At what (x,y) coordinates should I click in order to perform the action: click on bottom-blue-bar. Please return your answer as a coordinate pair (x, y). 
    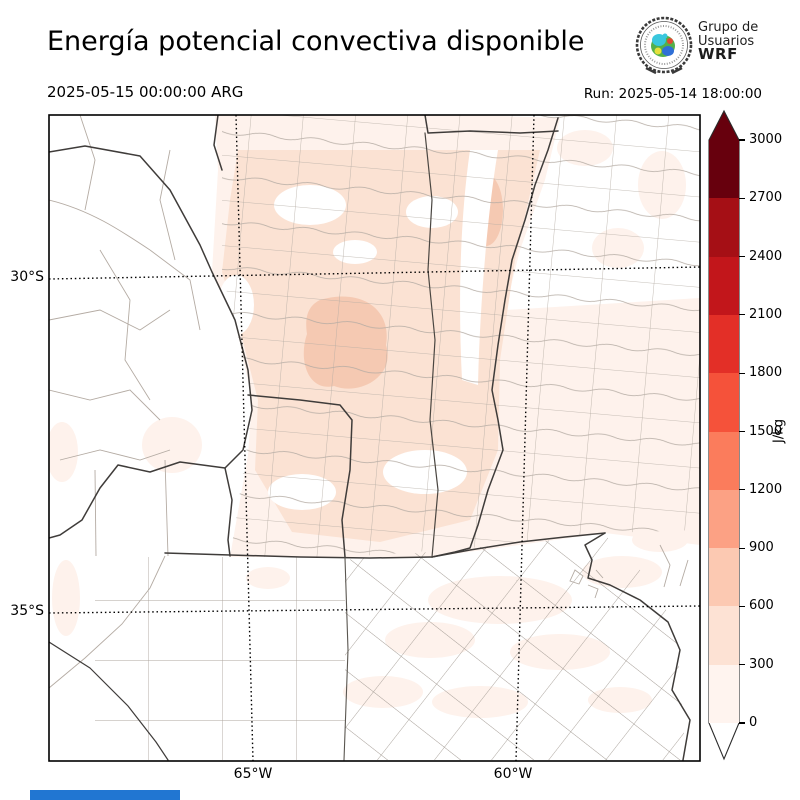
    Looking at the image, I should click on (105, 795).